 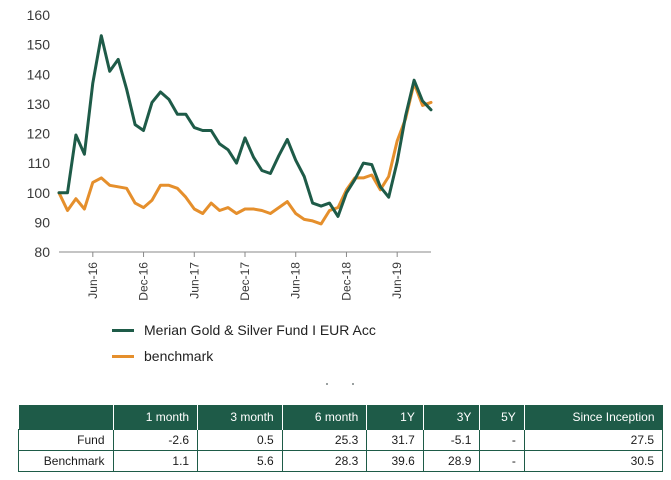 I want to click on x-tick-label: Jun-18, so click(x=296, y=280).